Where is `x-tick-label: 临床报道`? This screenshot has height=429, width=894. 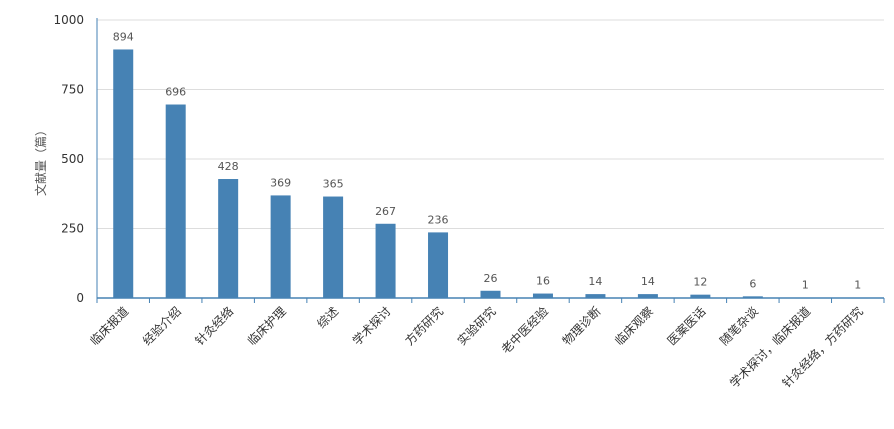 x-tick-label: 临床报道 is located at coordinates (109, 326).